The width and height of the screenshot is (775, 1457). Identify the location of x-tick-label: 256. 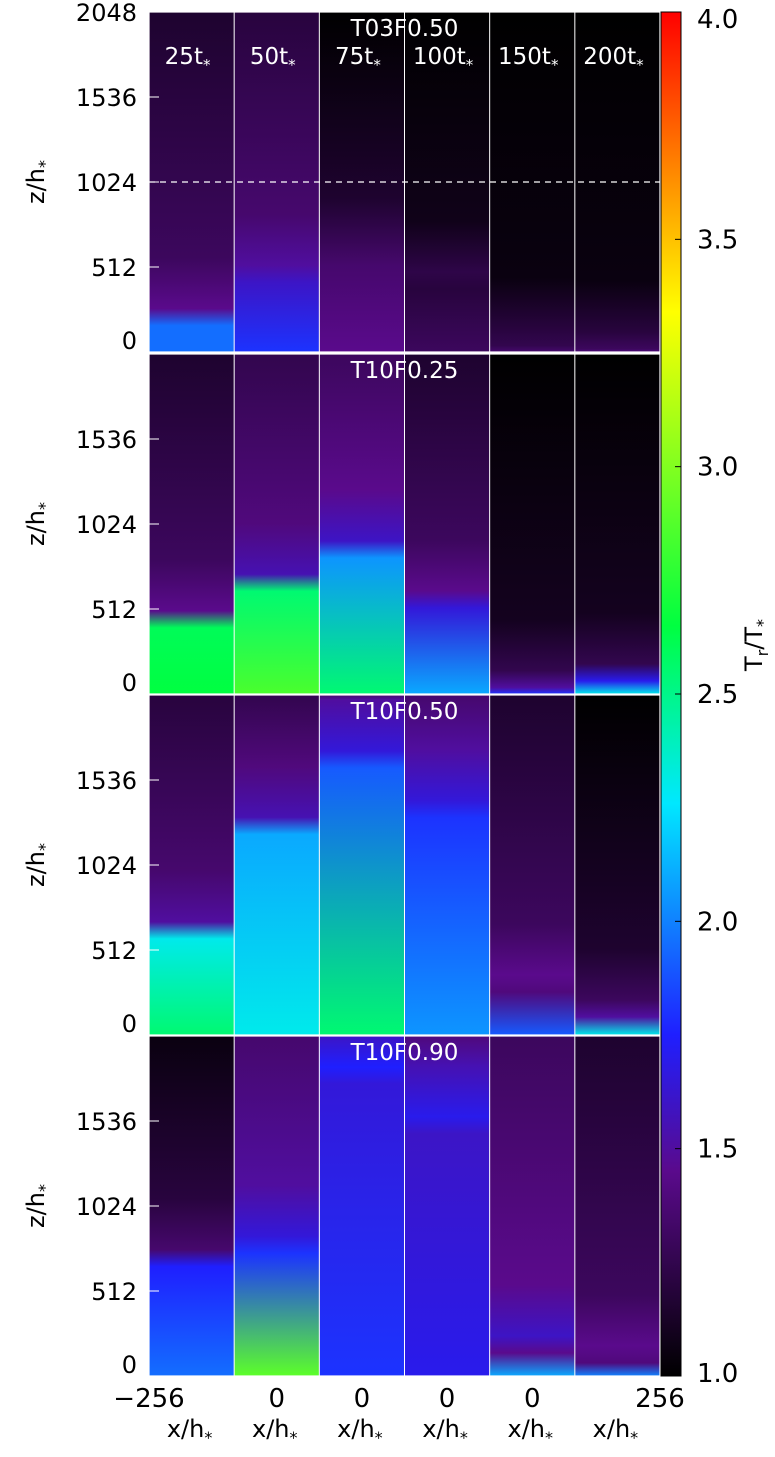
(660, 1399).